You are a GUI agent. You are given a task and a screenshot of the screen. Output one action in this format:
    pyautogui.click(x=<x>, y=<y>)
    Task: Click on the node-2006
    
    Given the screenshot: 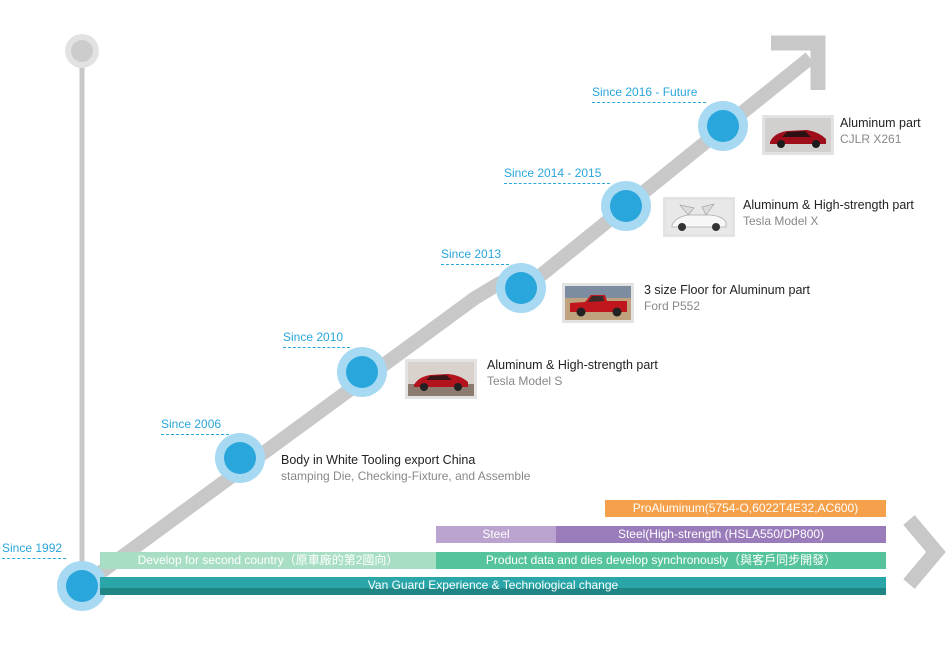 What is the action you would take?
    pyautogui.click(x=240, y=458)
    